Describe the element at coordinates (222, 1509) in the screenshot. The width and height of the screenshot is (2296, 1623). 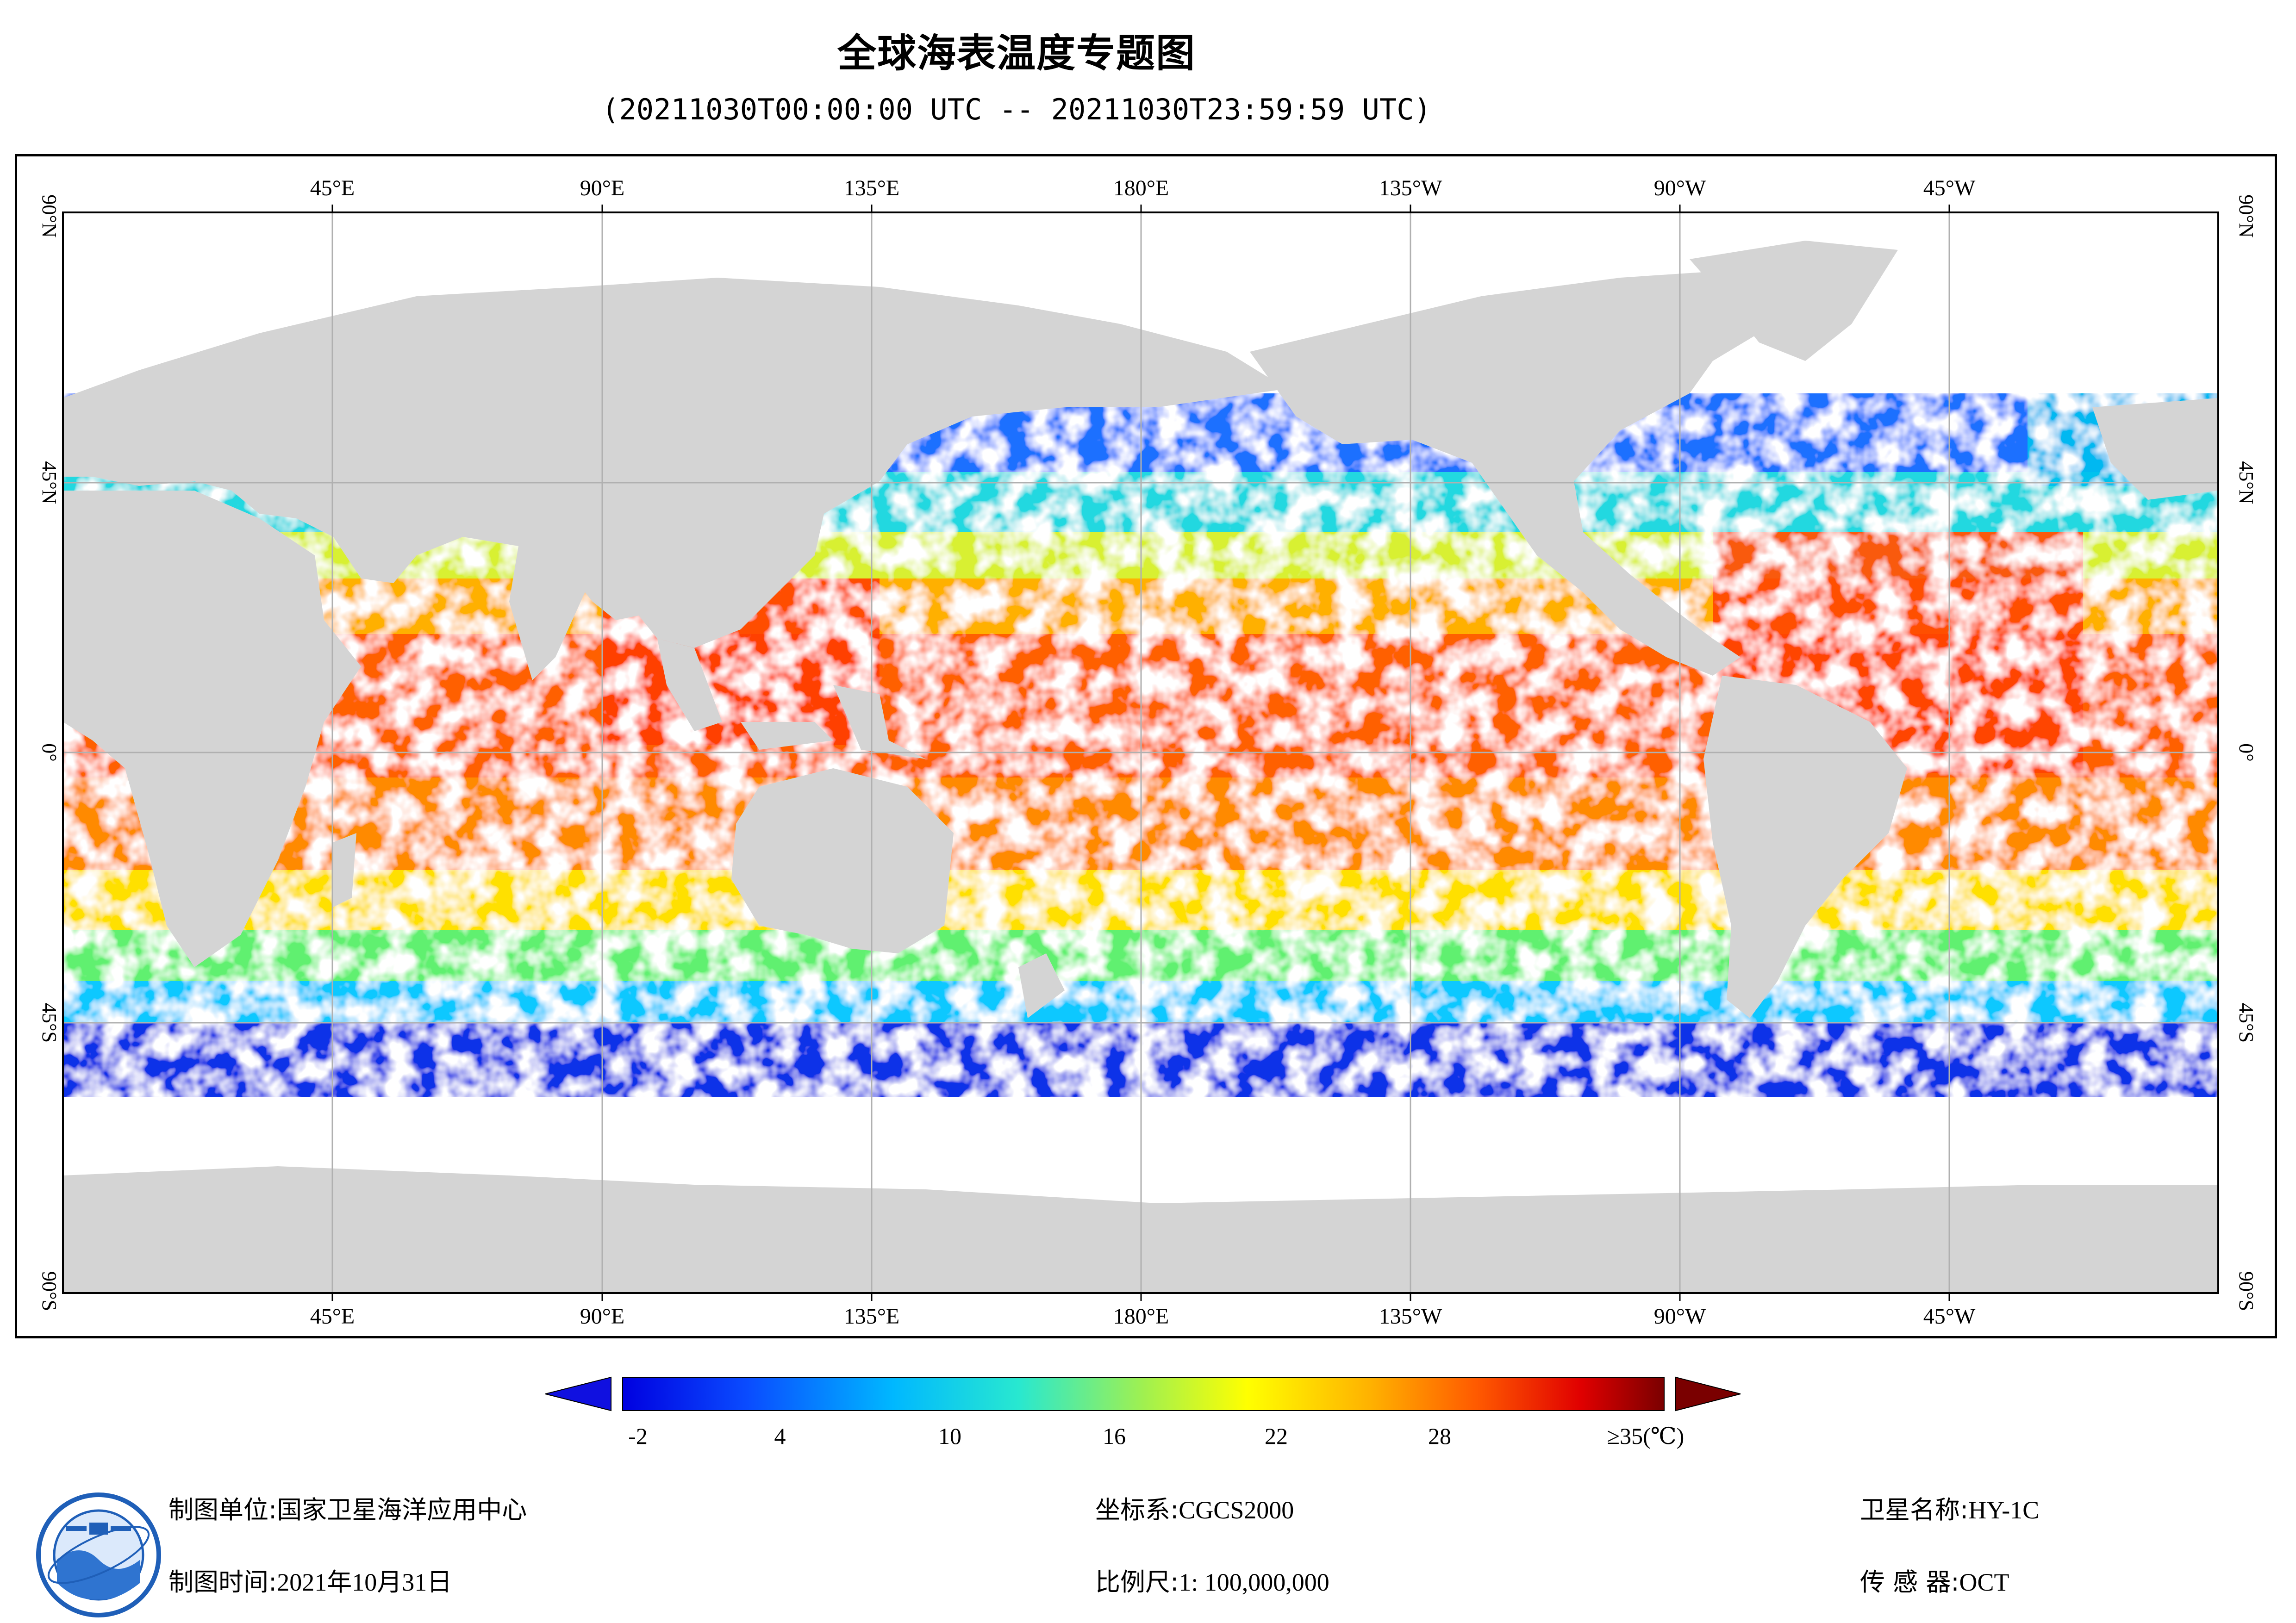
I see `producer-label: 制图单位:` at that location.